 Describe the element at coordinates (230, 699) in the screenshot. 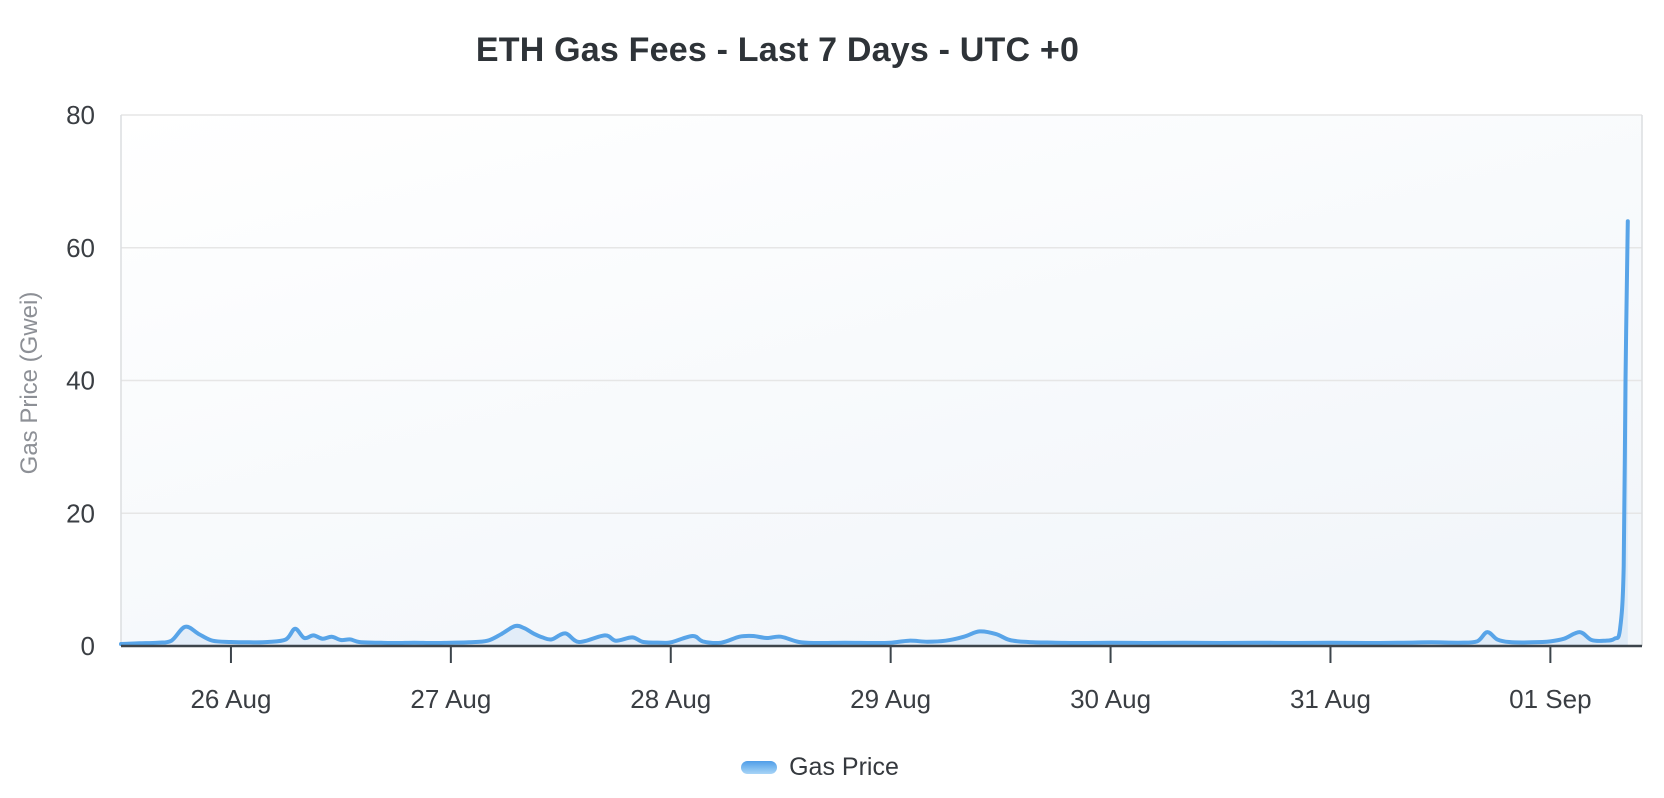

I see `x-tick-label: 26 Aug` at that location.